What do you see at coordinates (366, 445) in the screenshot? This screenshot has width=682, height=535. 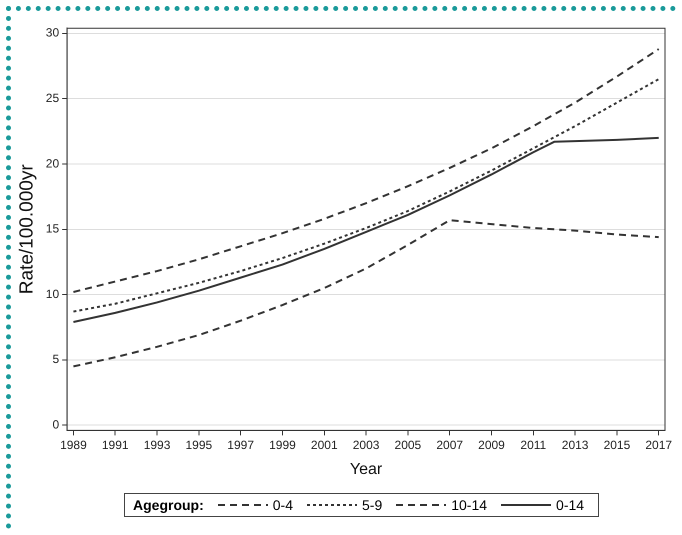 I see `x-tick-label: 2003` at bounding box center [366, 445].